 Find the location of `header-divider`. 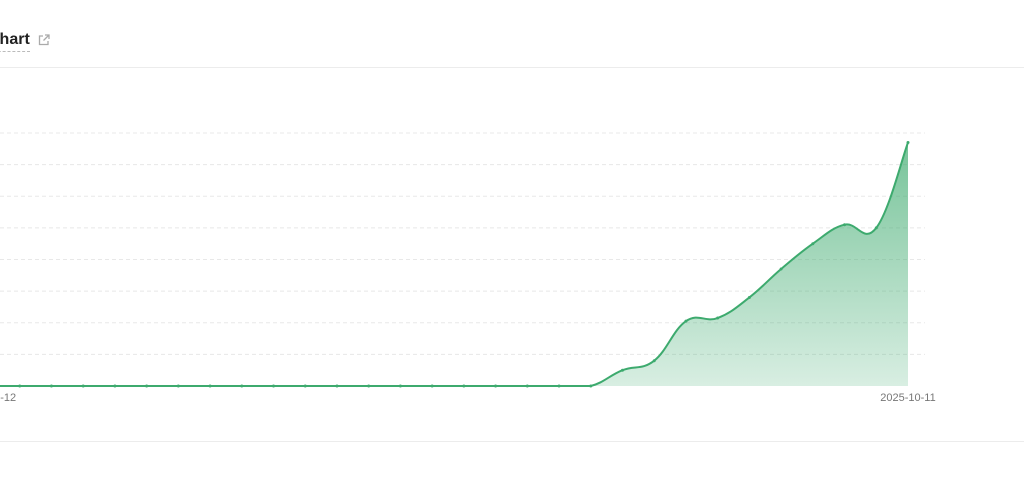

header-divider is located at coordinates (512, 67).